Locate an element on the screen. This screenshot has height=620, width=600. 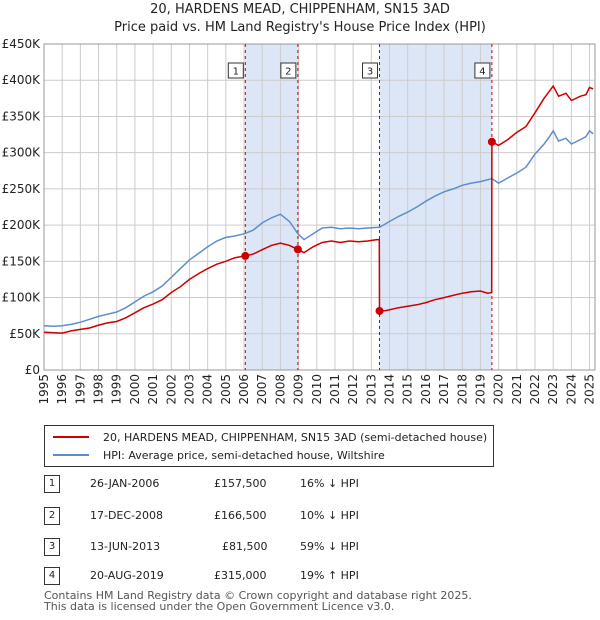
x-tick-label: 2017 is located at coordinates (444, 389).